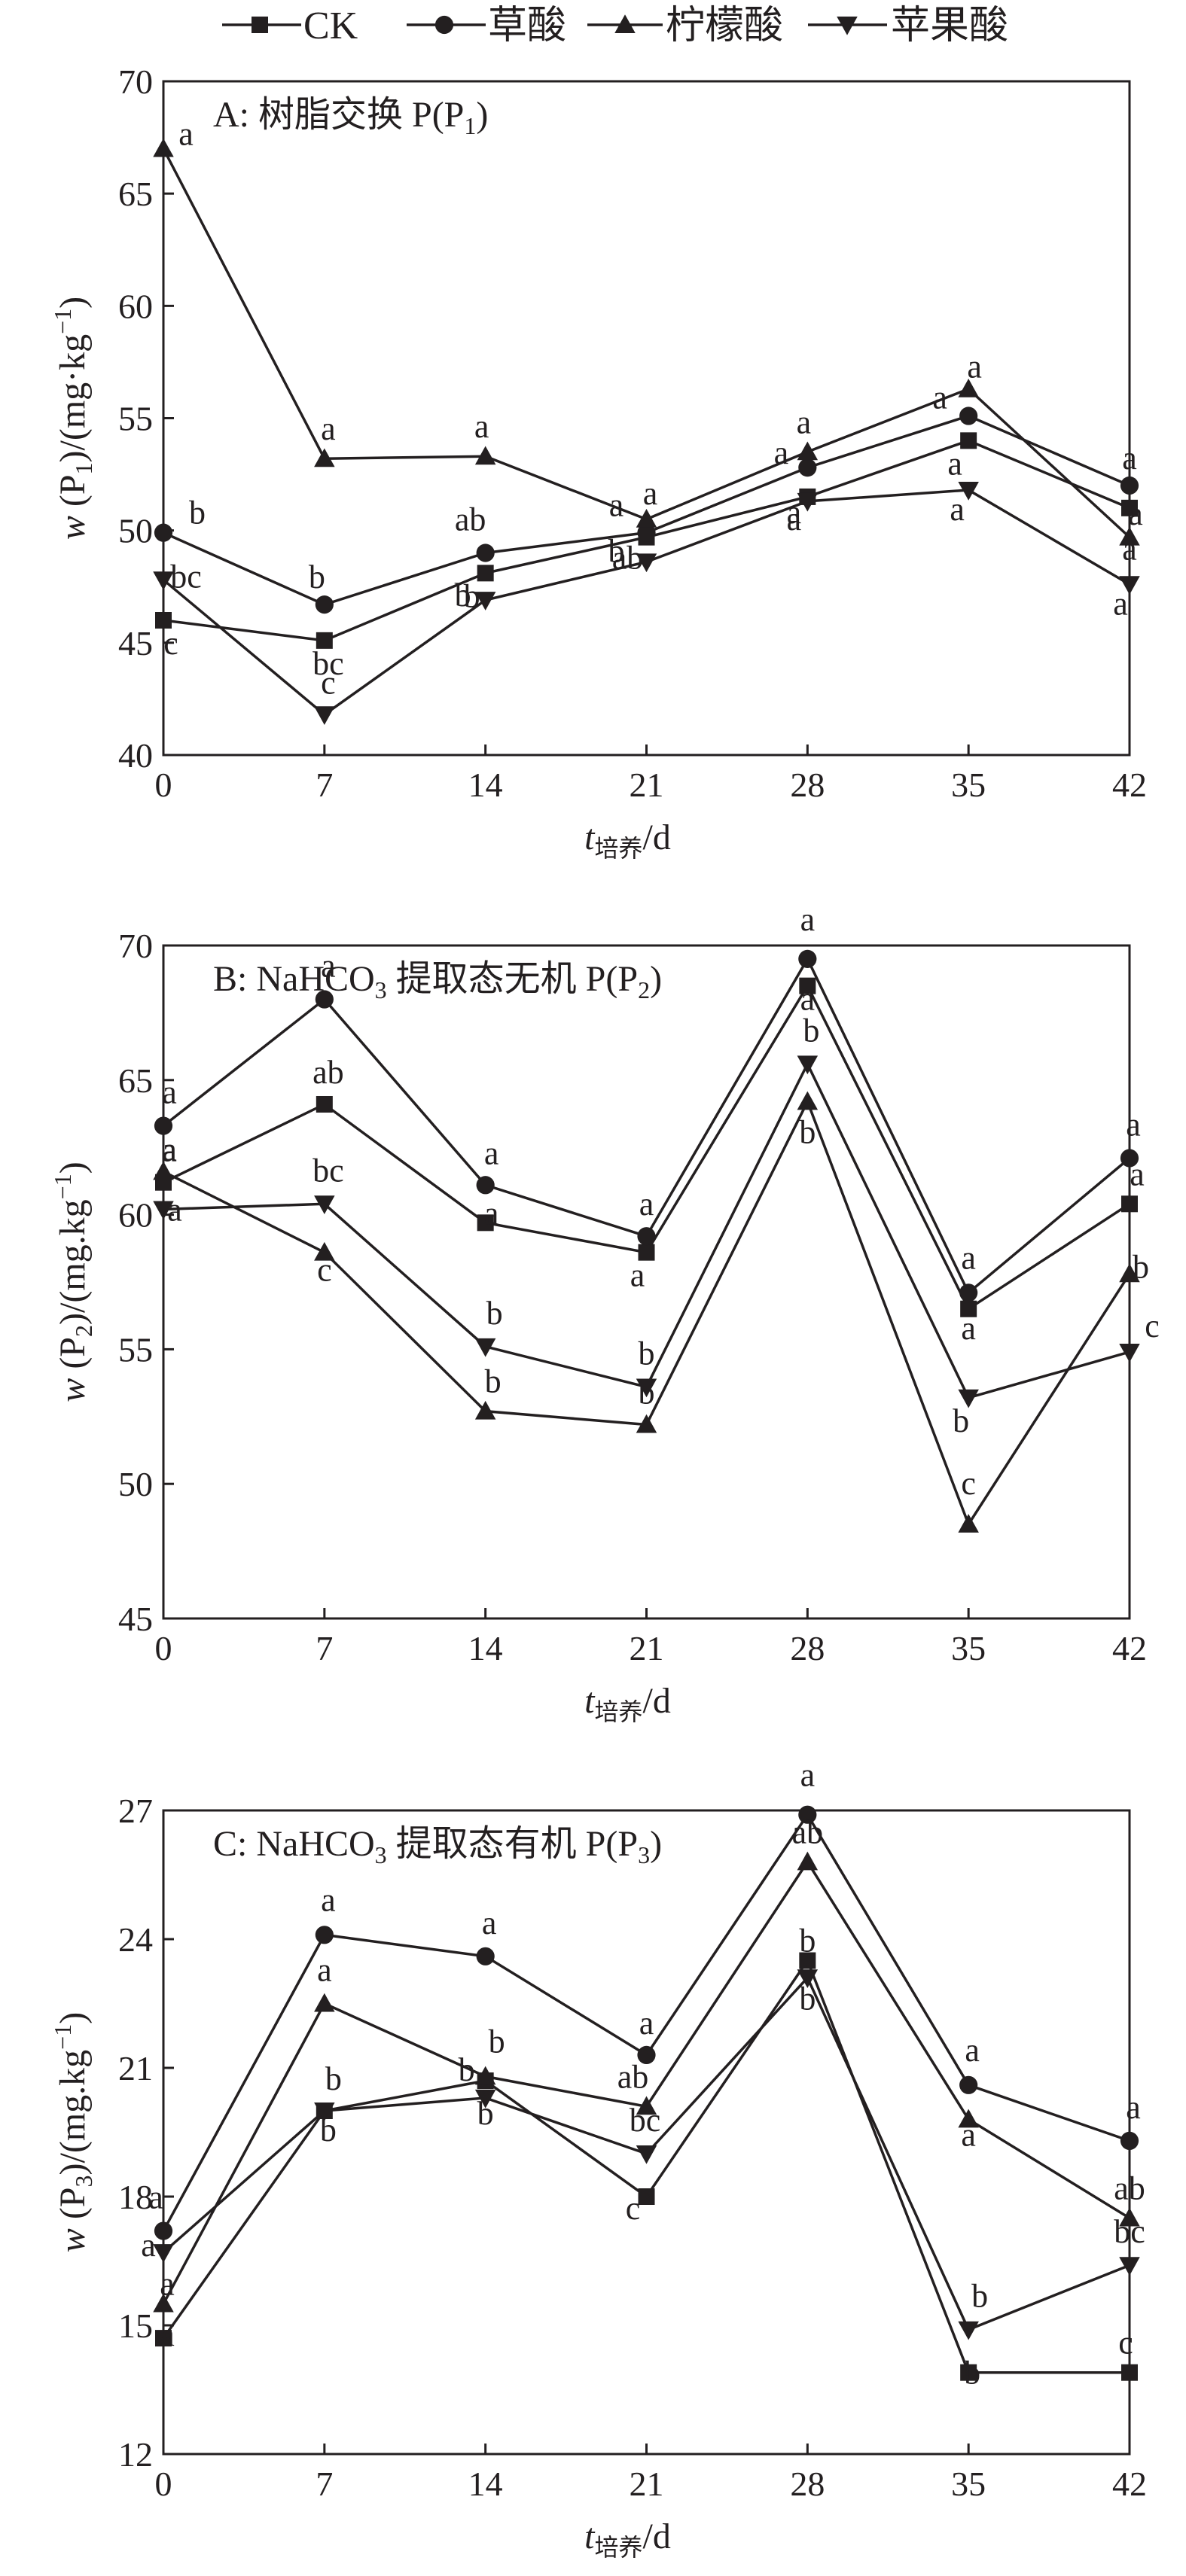 The width and height of the screenshot is (1186, 2576). I want to click on significance-label-ck: ab, so click(328, 1072).